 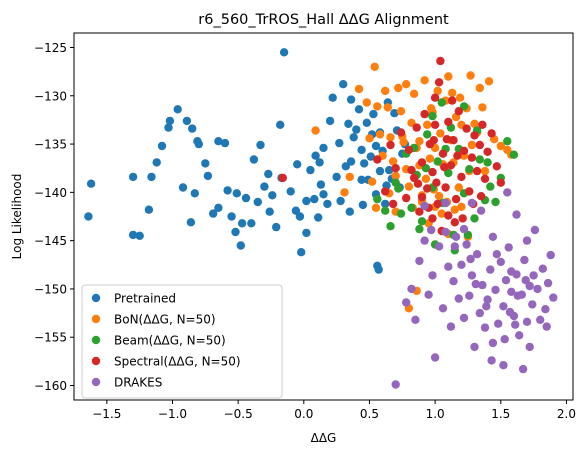 I want to click on y-tick-label: −145, so click(x=50, y=241).